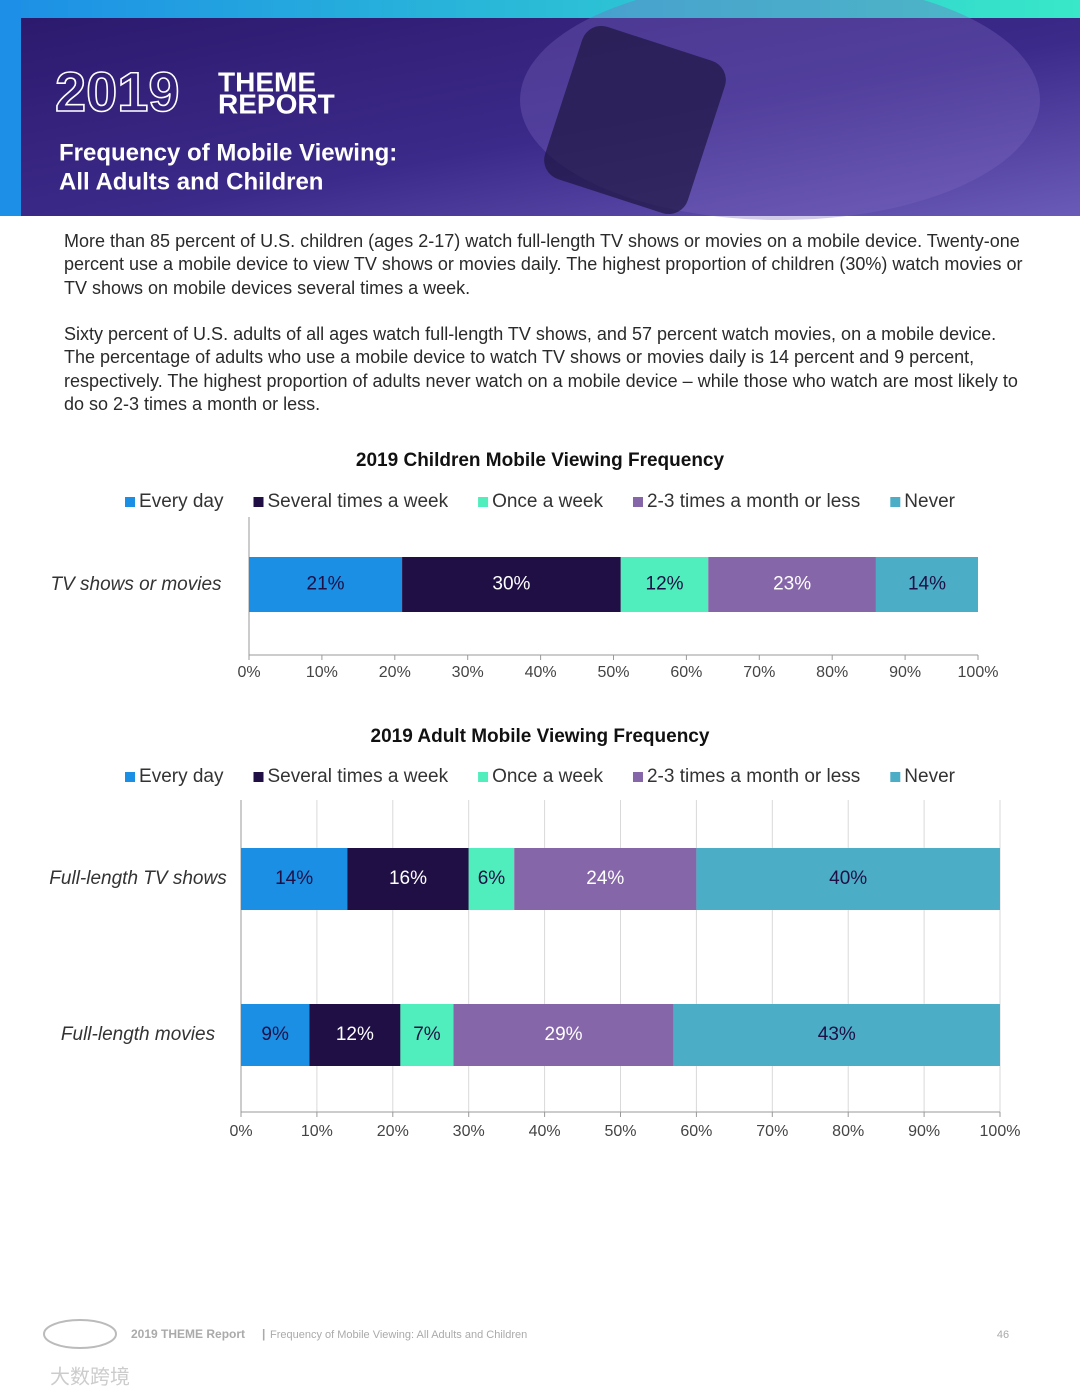  What do you see at coordinates (228, 152) in the screenshot?
I see `page-title: Frequency of Mobile Viewing:` at bounding box center [228, 152].